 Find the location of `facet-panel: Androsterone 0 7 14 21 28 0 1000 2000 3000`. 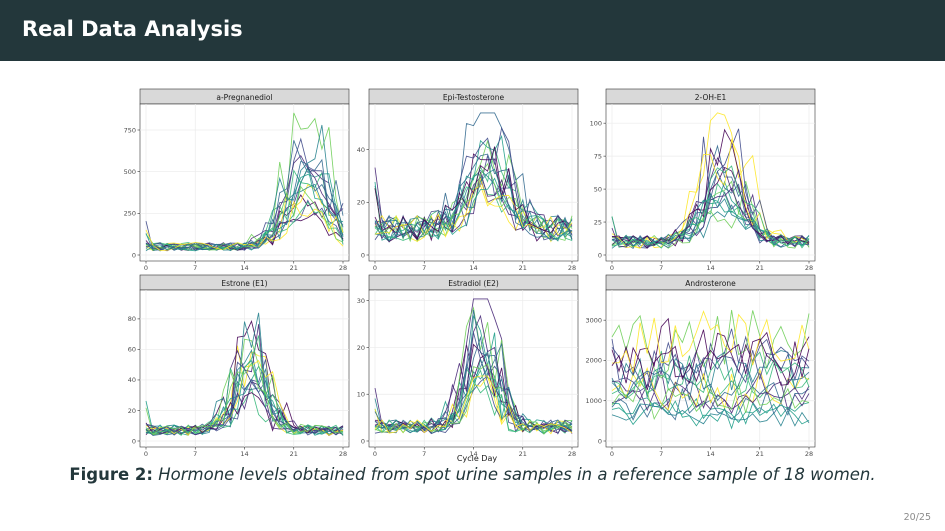

facet-panel: Androsterone 0 7 14 21 28 0 1000 2000 3000 is located at coordinates (700, 366).